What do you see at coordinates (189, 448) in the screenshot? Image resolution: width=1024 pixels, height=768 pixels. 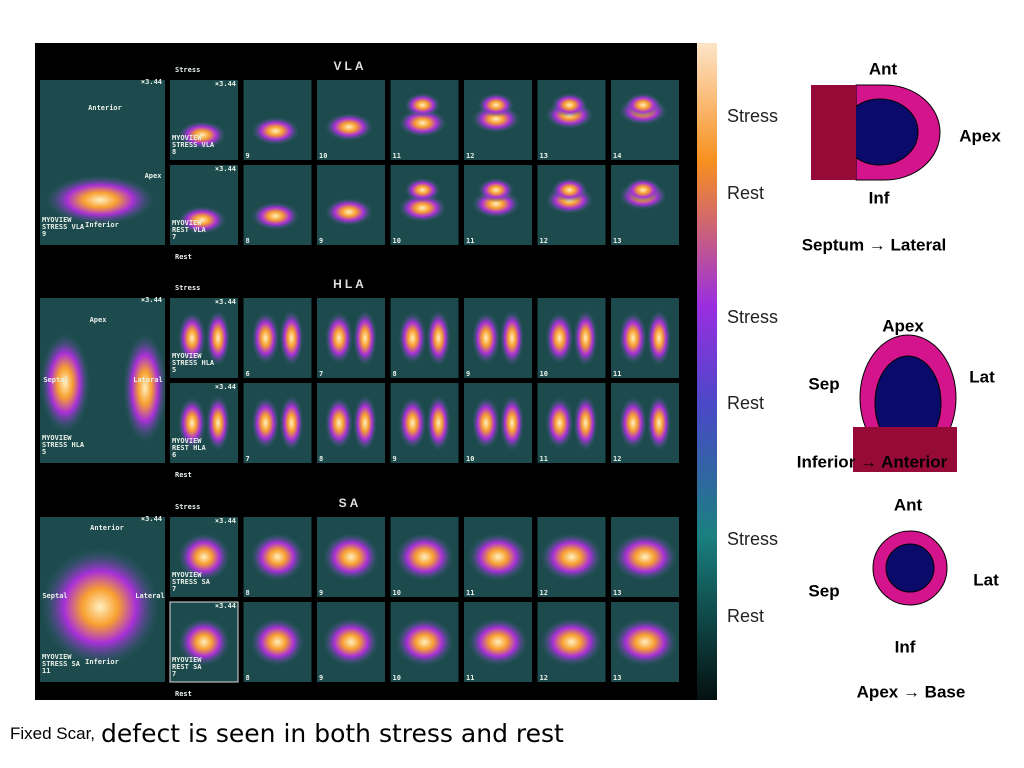 I see `panel-caption: REST HLA` at bounding box center [189, 448].